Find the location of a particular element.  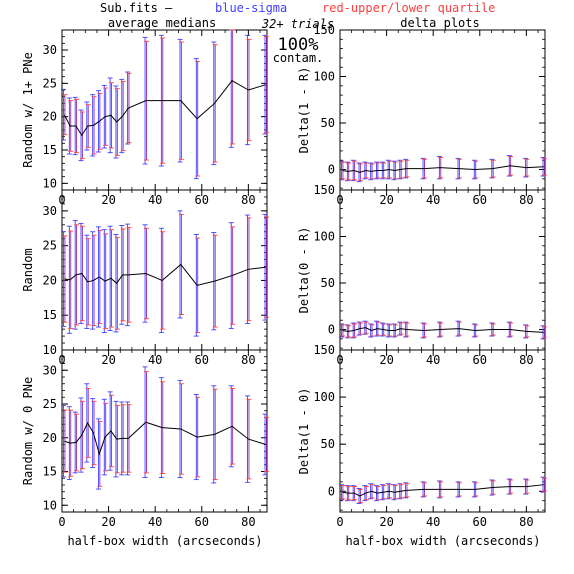

y-axis-label: Random is located at coordinates (28, 269).